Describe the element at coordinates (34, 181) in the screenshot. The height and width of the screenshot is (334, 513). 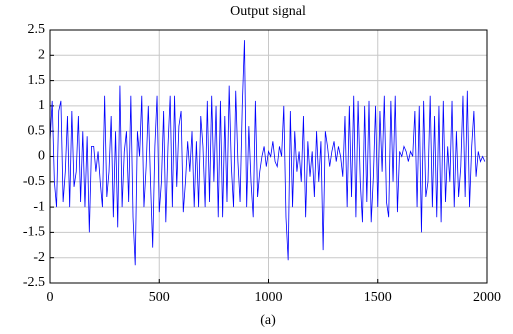
I see `y-tick-label: -0.5` at that location.